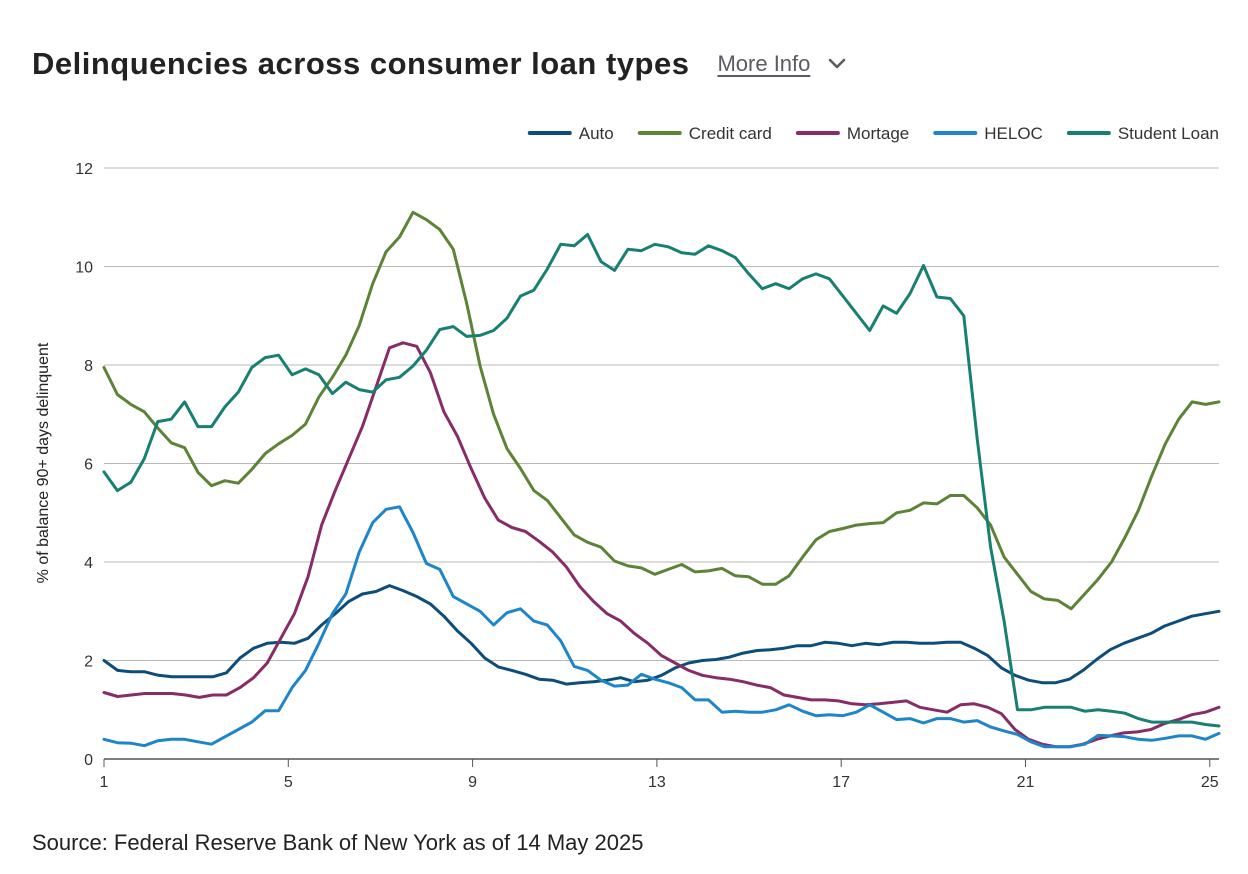 Image resolution: width=1248 pixels, height=874 pixels. Describe the element at coordinates (764, 63) in the screenshot. I see `more-info-label: More Info` at that location.